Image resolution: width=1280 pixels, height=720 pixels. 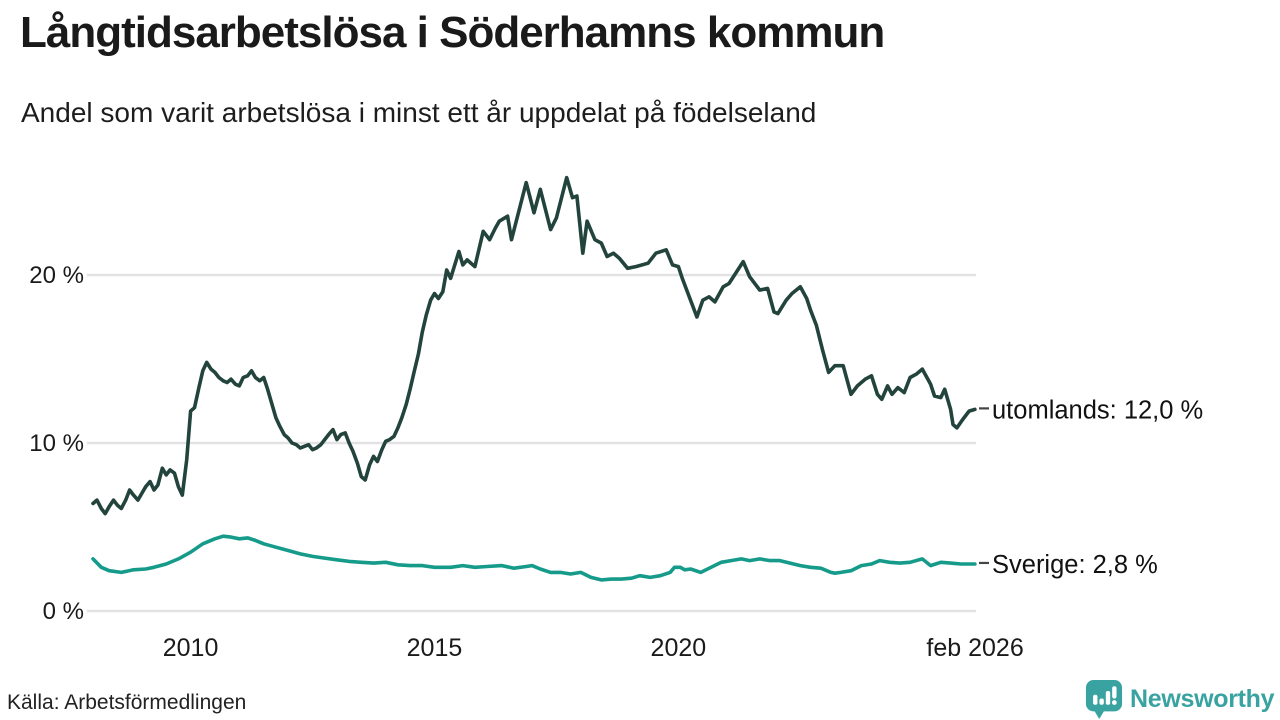 What do you see at coordinates (534, 558) in the screenshot?
I see `series-line-Sverige` at bounding box center [534, 558].